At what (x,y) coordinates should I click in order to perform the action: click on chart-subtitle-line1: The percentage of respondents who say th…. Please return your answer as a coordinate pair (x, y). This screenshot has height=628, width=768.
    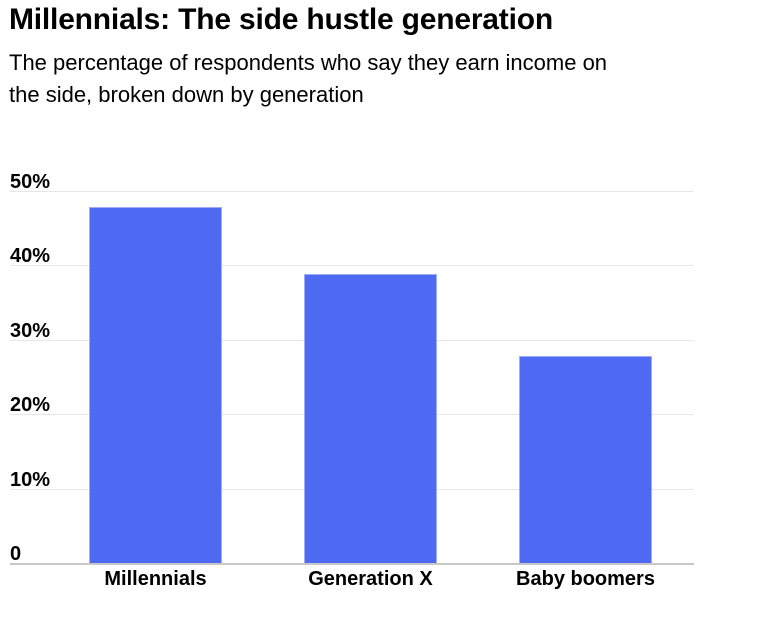
    Looking at the image, I should click on (308, 62).